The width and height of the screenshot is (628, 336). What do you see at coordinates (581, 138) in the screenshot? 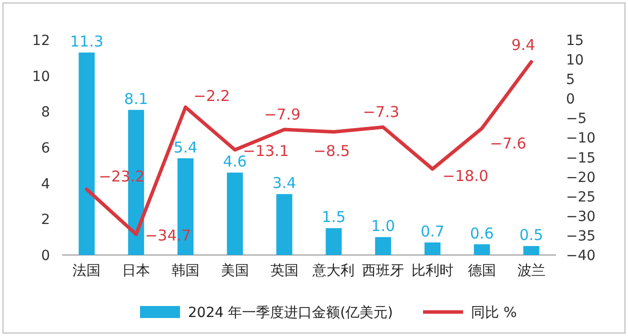
I see `y2-tick-label: −10` at bounding box center [581, 138].